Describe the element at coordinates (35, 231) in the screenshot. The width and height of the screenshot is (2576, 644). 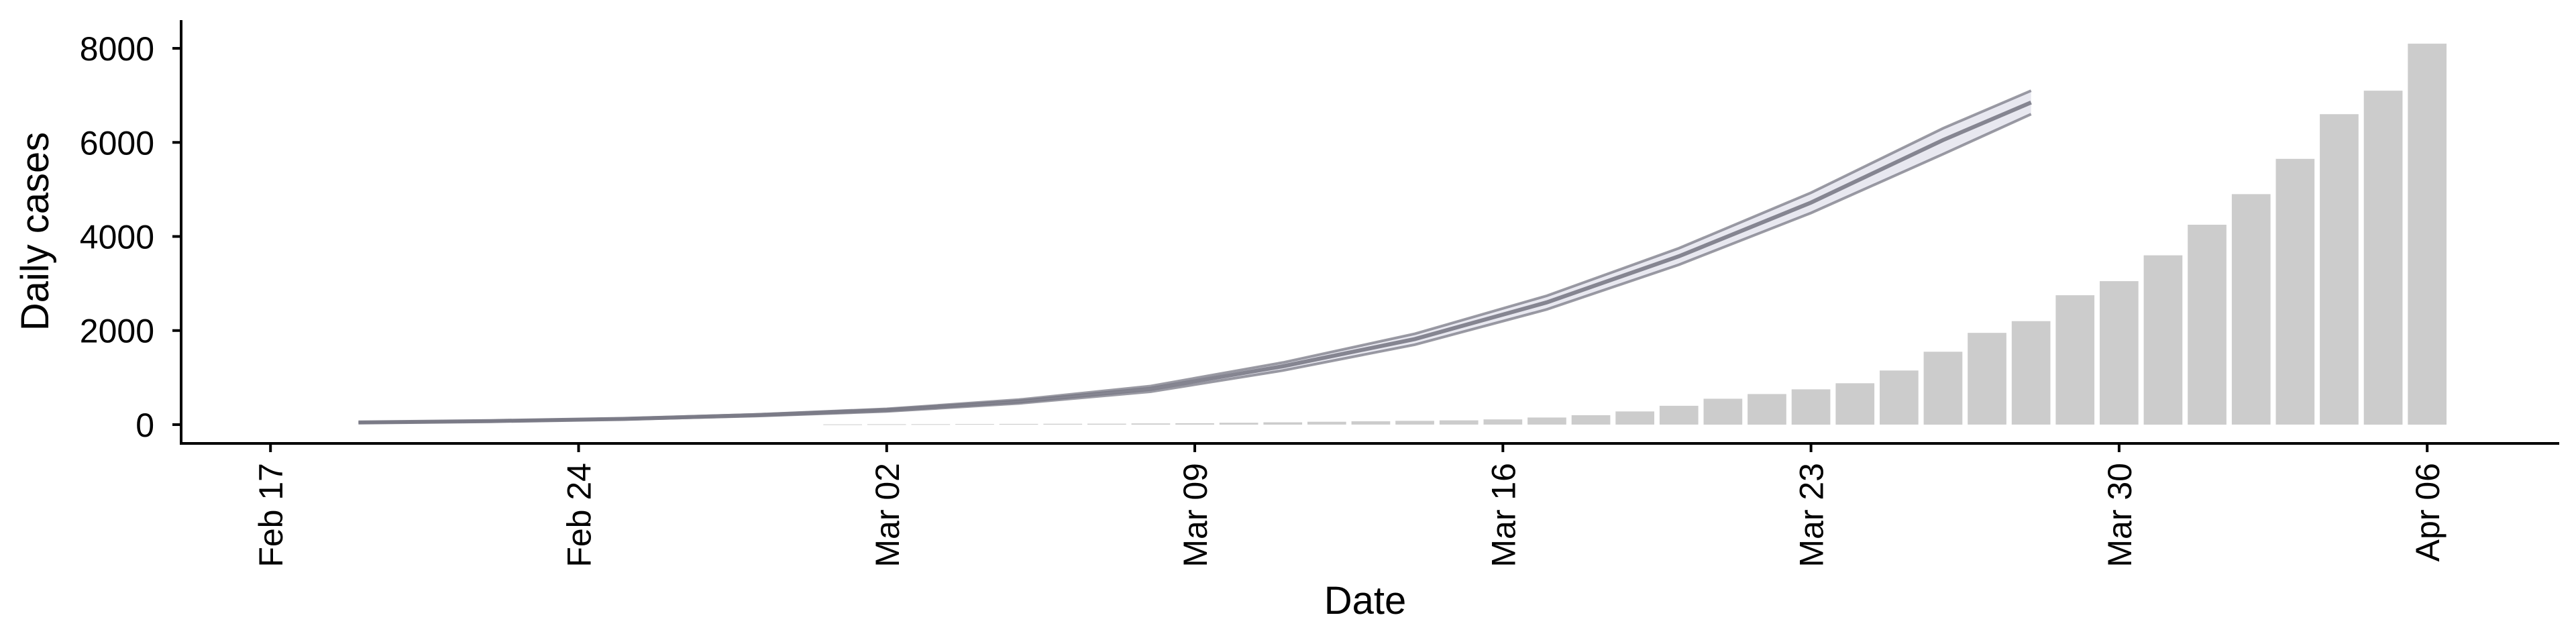
I see `y-axis-title: Daily cases` at that location.